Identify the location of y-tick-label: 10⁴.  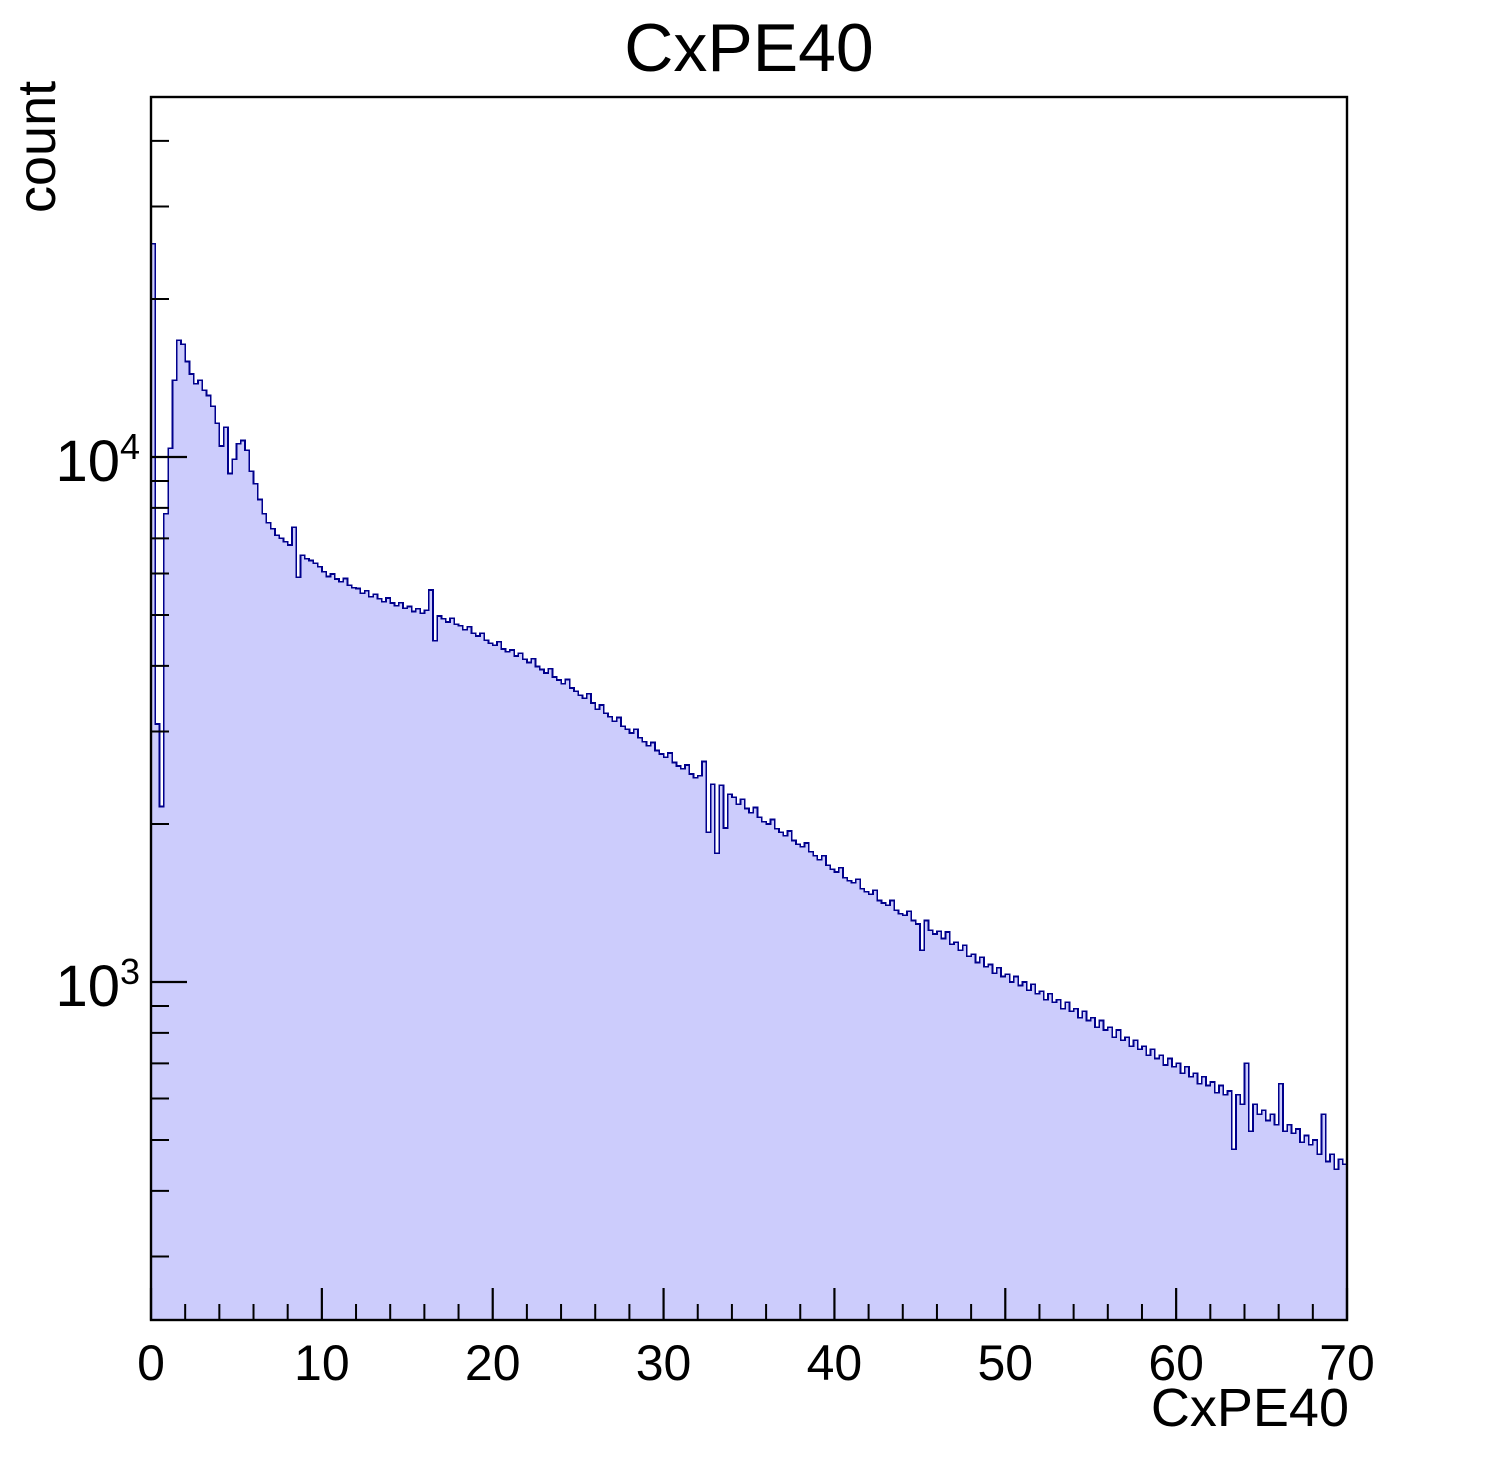
(97, 460).